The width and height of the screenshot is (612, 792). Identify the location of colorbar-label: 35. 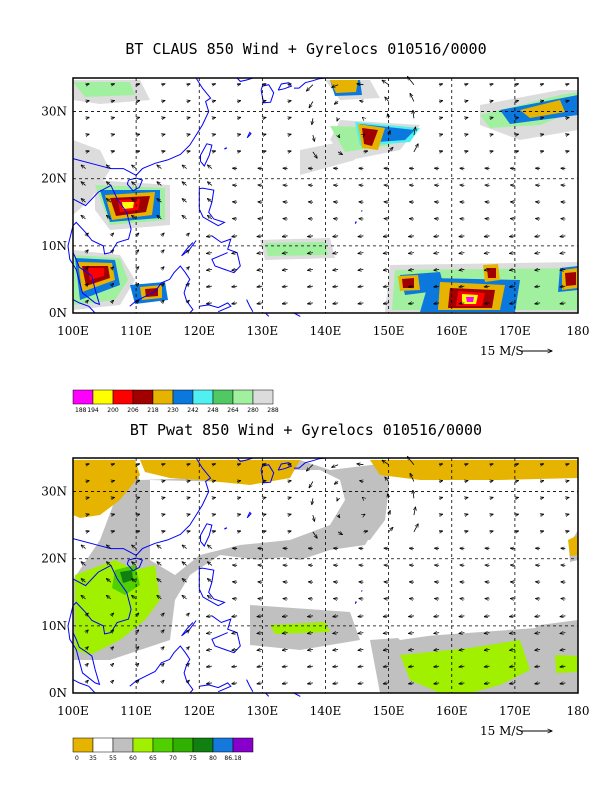
(93, 758).